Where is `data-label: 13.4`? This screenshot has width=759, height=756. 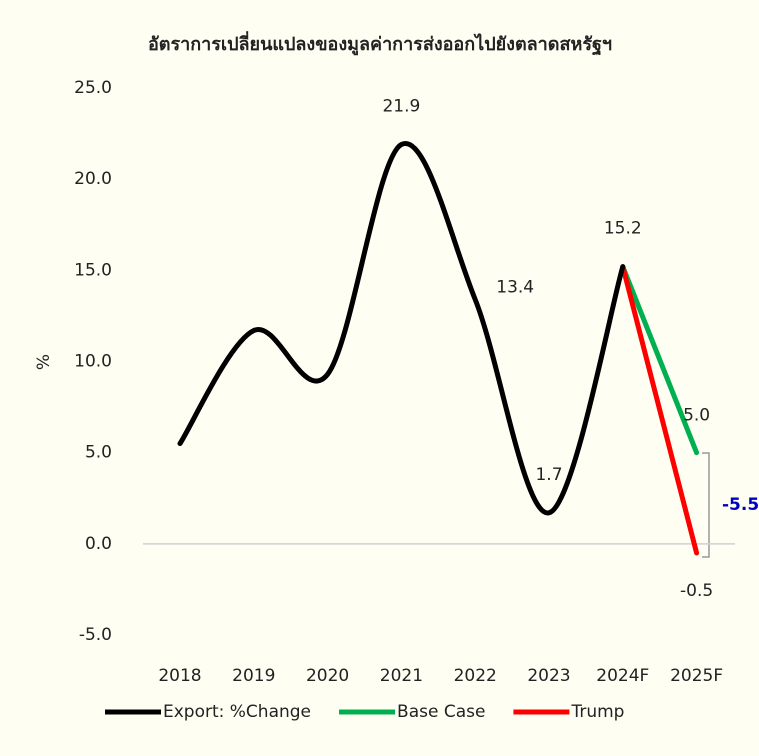
data-label: 13.4 is located at coordinates (515, 288).